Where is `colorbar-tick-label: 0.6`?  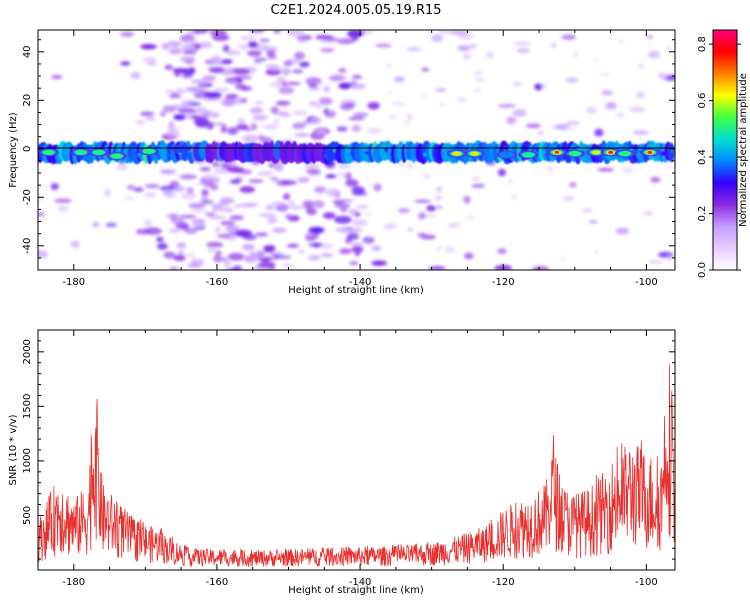
colorbar-tick-label: 0.6 is located at coordinates (702, 101).